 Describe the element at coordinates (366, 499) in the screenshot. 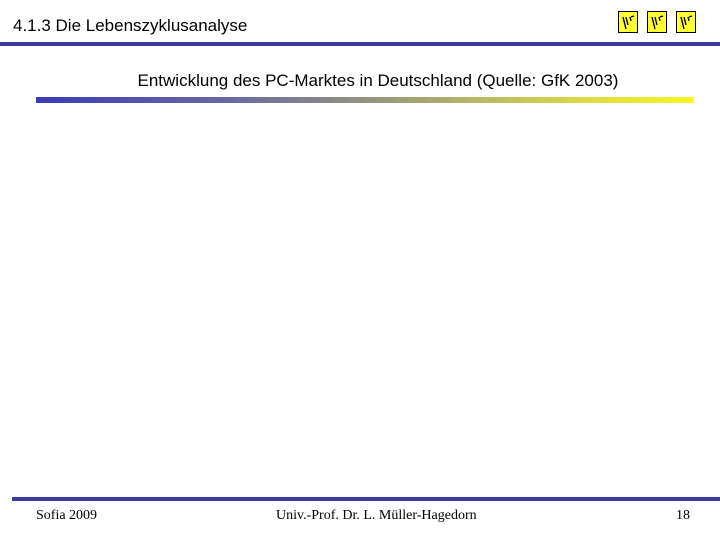

I see `footer-divider` at that location.